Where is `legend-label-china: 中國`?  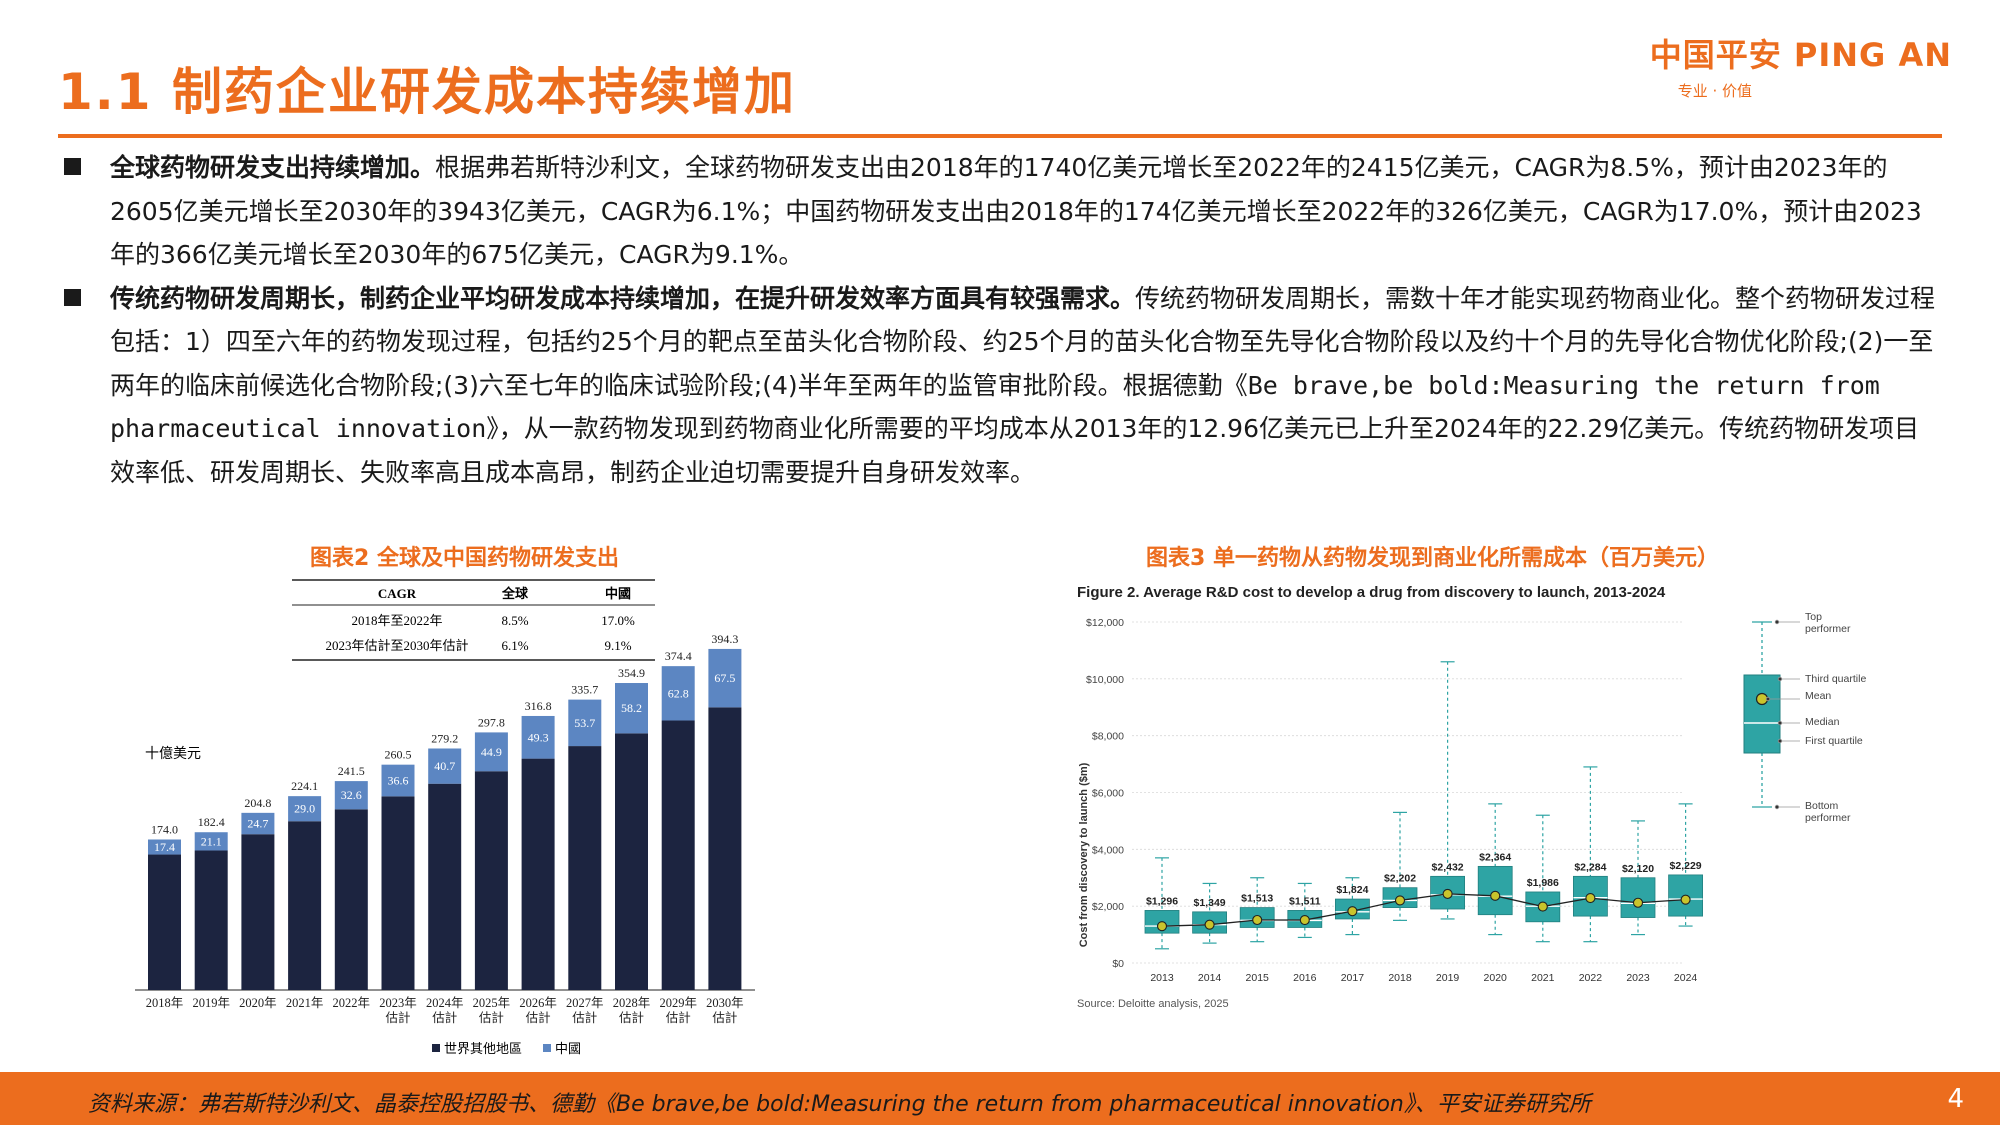
legend-label-china: 中國 is located at coordinates (568, 1048).